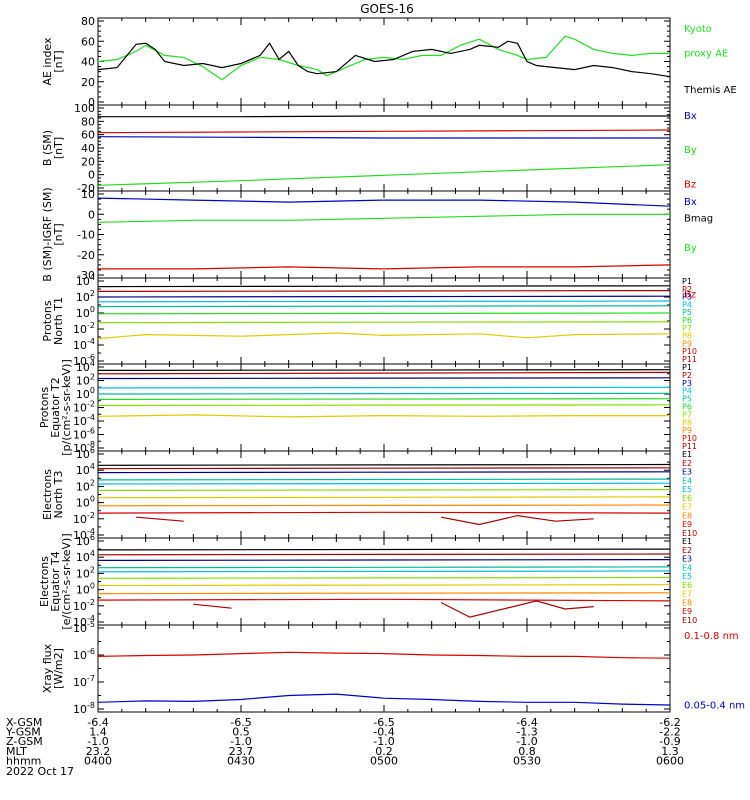 Image resolution: width=750 pixels, height=800 pixels. Describe the element at coordinates (47, 320) in the screenshot. I see `y-axis-label: Protons` at that location.